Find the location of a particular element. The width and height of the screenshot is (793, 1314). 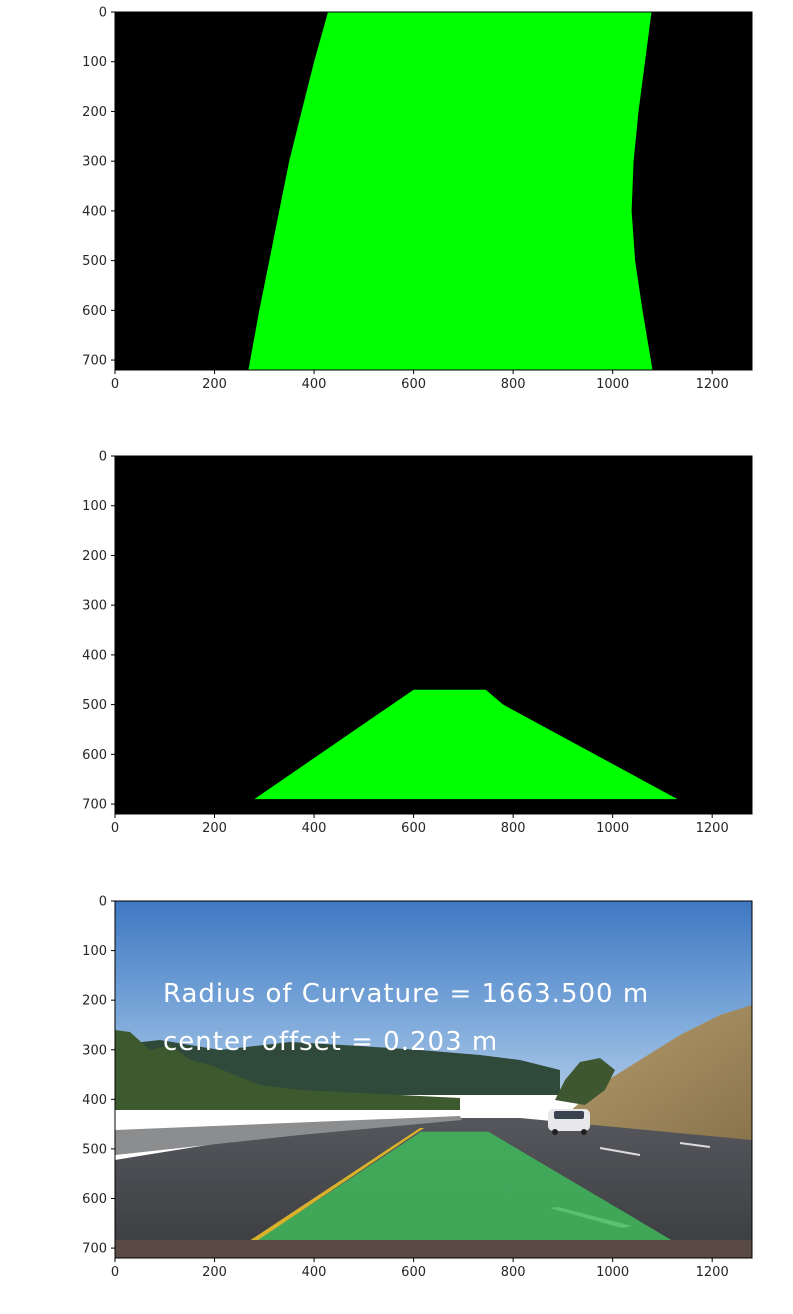

panel-1-lane-fill is located at coordinates (450, 191).